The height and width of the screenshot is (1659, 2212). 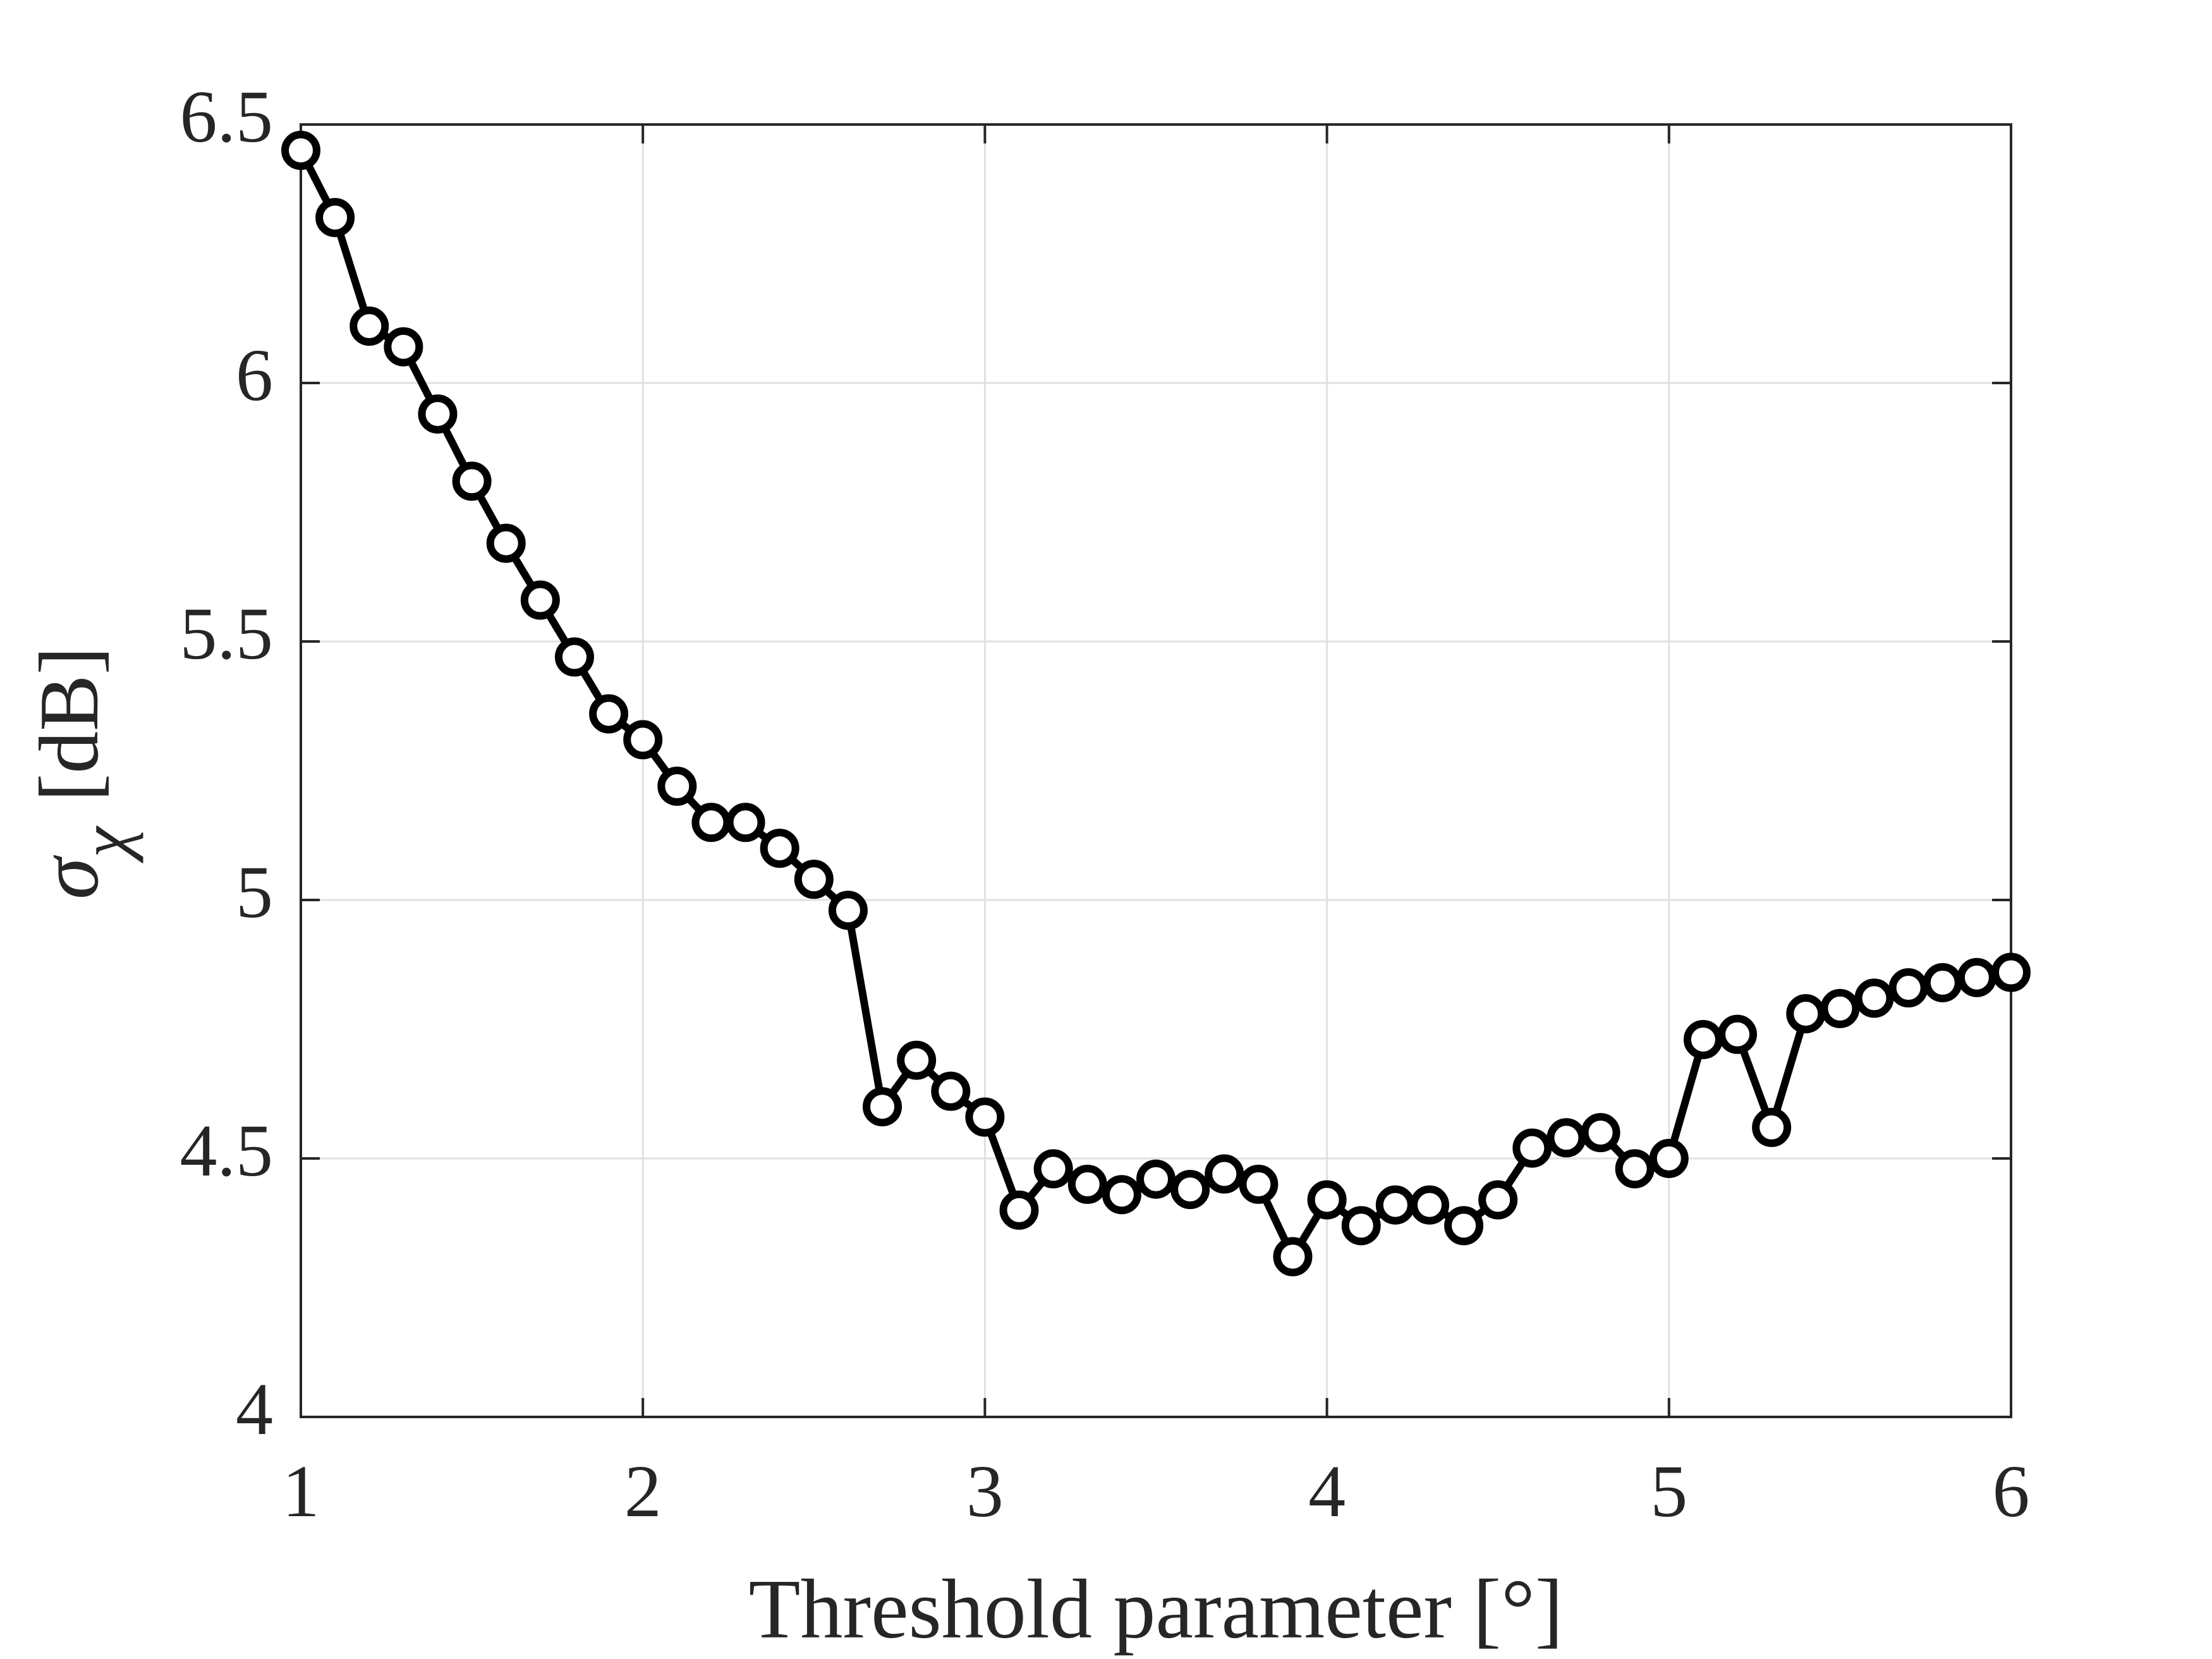 What do you see at coordinates (301, 1491) in the screenshot?
I see `x-tick-label: 1` at bounding box center [301, 1491].